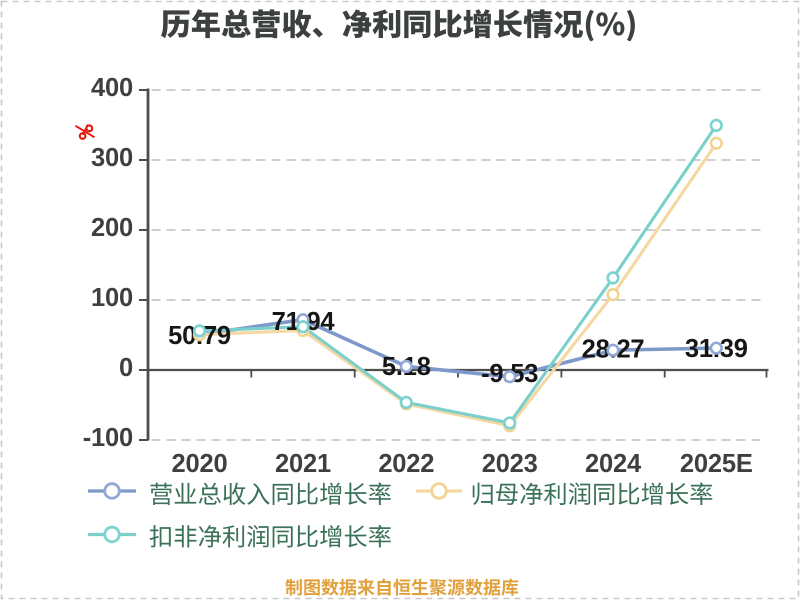 This screenshot has height=600, width=800. I want to click on svg-text: 2022, so click(406, 464).